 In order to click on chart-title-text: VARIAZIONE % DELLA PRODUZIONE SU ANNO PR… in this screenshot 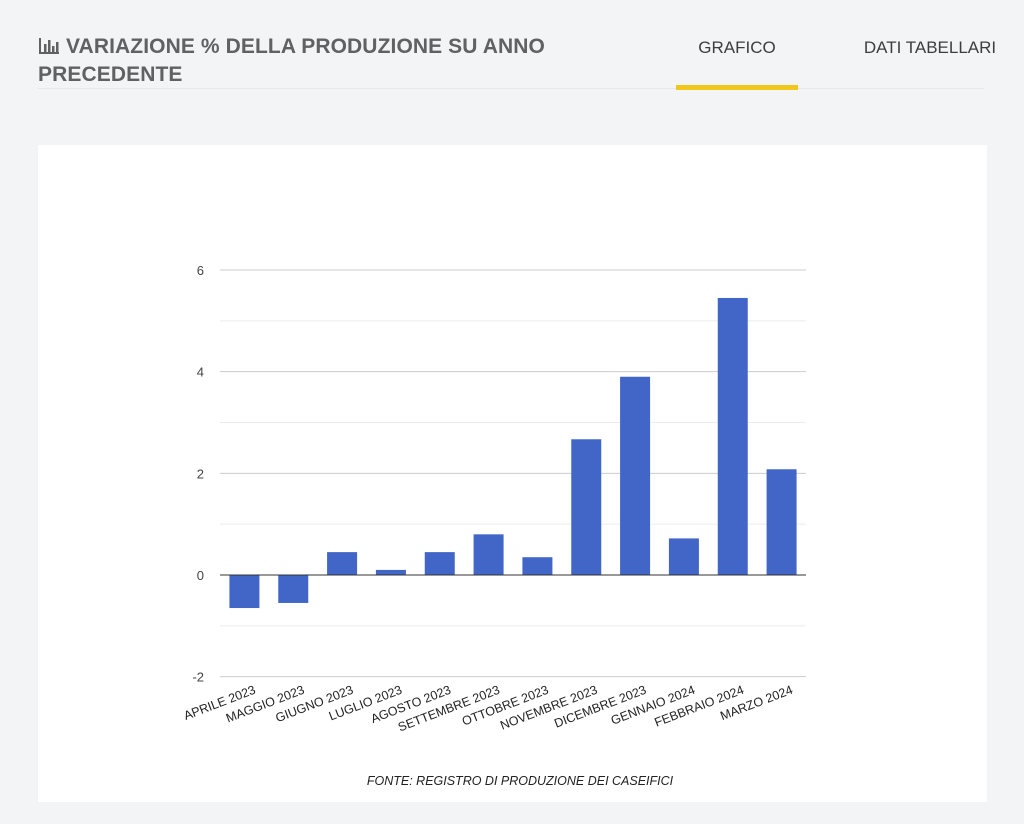, I will do `click(291, 60)`.